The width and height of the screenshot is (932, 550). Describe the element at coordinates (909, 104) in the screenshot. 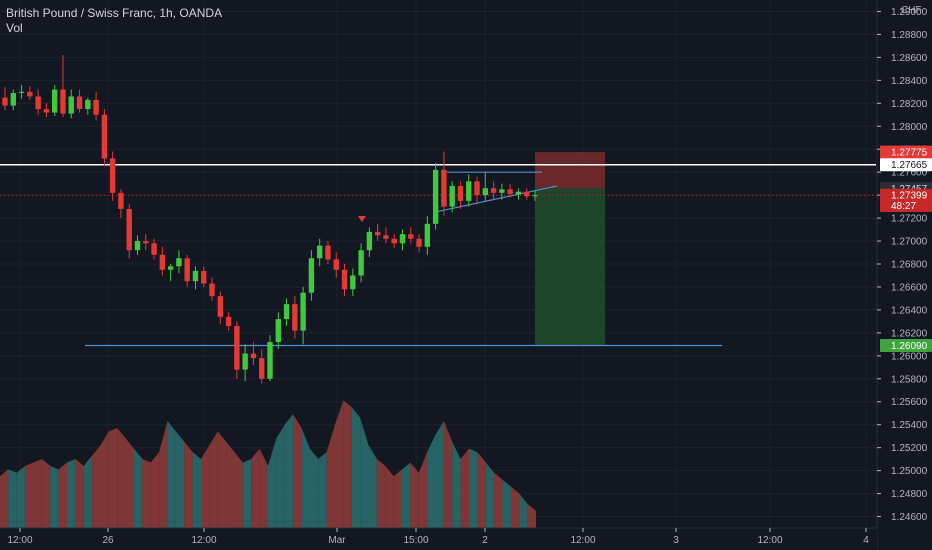

I see `price-tick-label: 1.28200` at that location.